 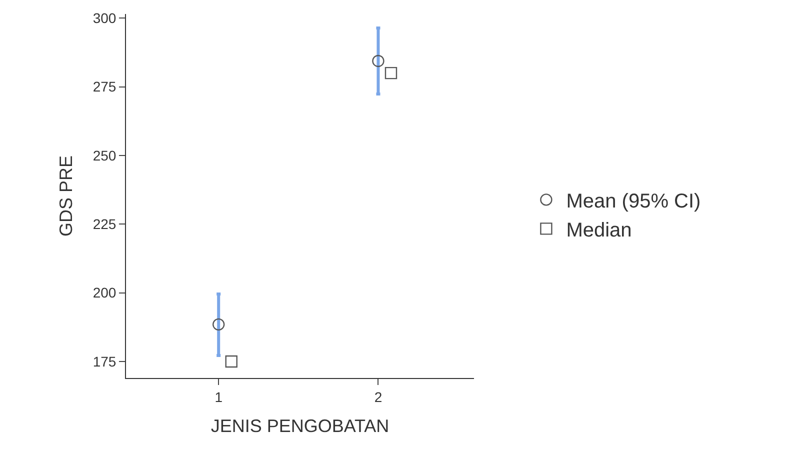 What do you see at coordinates (104, 86) in the screenshot?
I see `y-tick-label: 275` at bounding box center [104, 86].